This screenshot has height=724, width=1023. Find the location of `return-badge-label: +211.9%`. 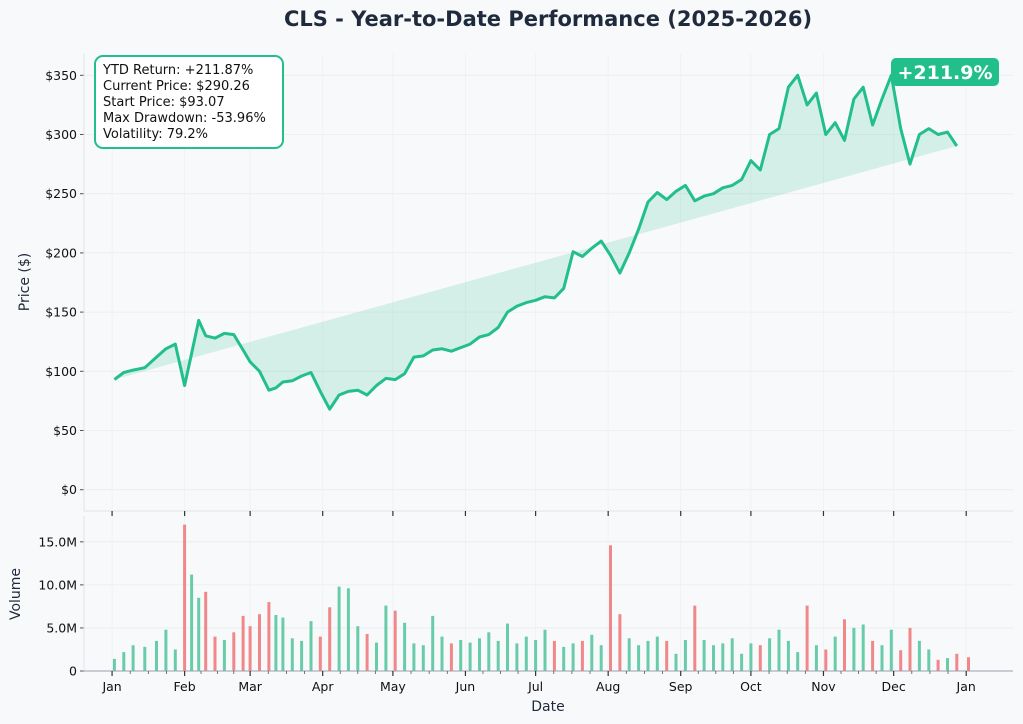

return-badge-label: +211.9% is located at coordinates (944, 73).